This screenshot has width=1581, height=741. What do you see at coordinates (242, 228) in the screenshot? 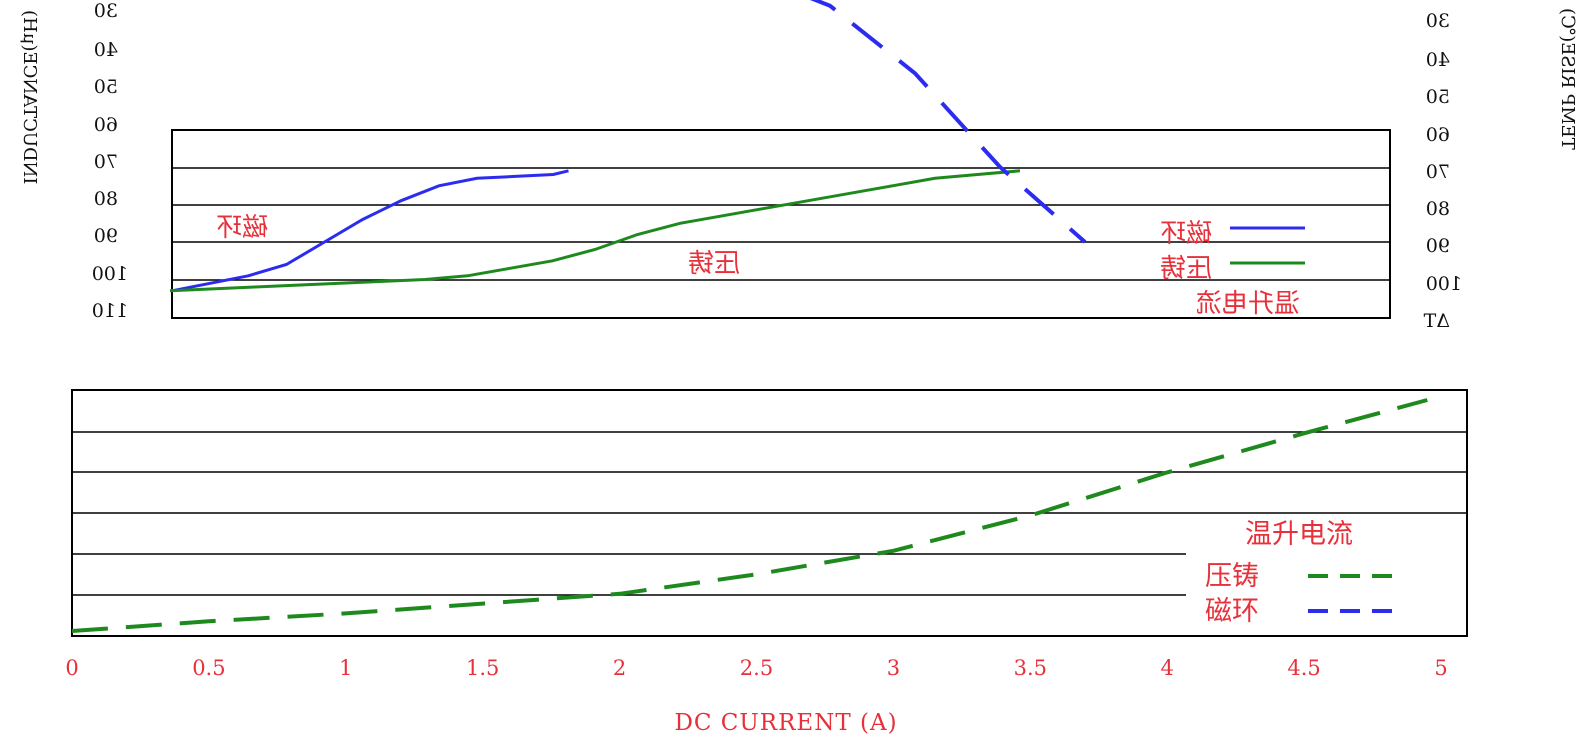
I see `mirrored-blue-label: 磁环` at bounding box center [242, 228].